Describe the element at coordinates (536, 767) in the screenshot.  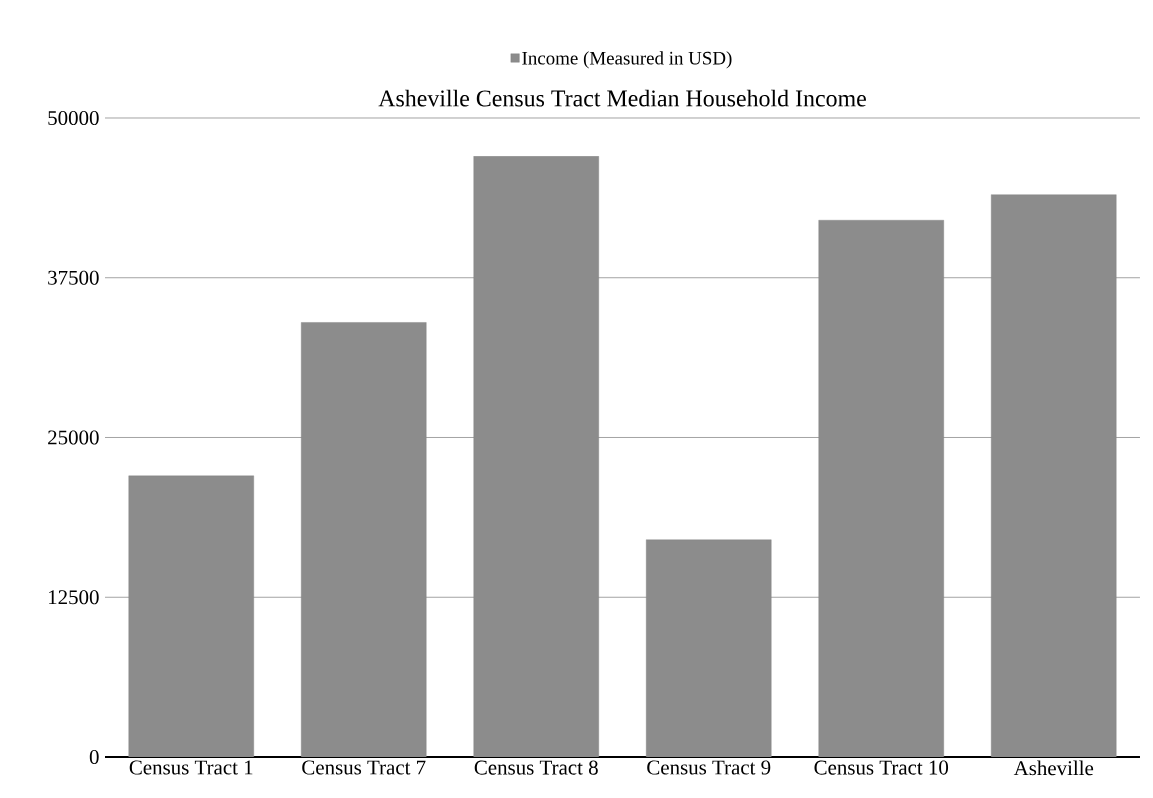
I see `x-tick-label: Census Tract 8` at that location.